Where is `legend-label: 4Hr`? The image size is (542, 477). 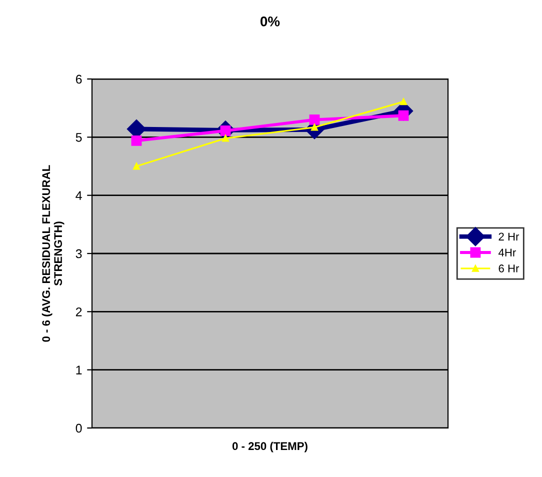 legend-label: 4Hr is located at coordinates (507, 252).